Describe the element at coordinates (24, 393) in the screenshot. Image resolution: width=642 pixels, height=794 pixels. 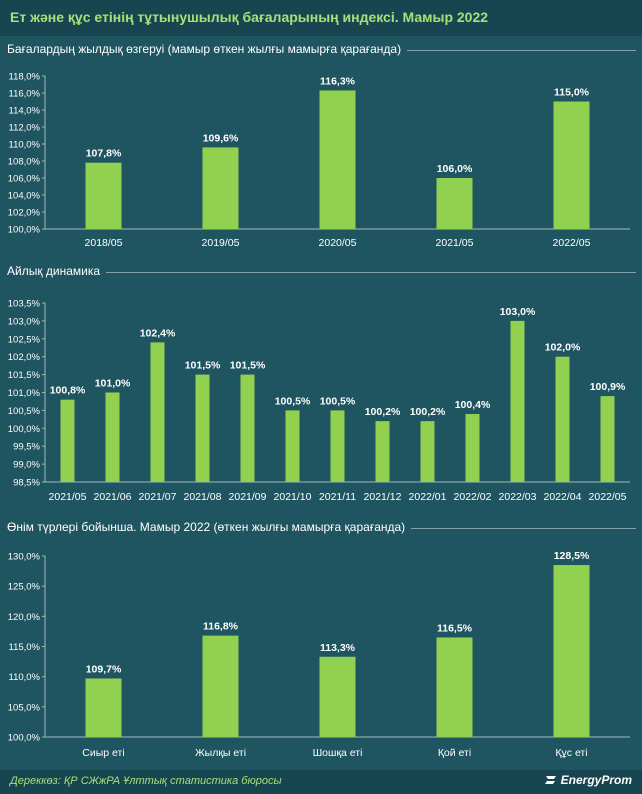
I see `y-tick-label: 101,0%` at that location.